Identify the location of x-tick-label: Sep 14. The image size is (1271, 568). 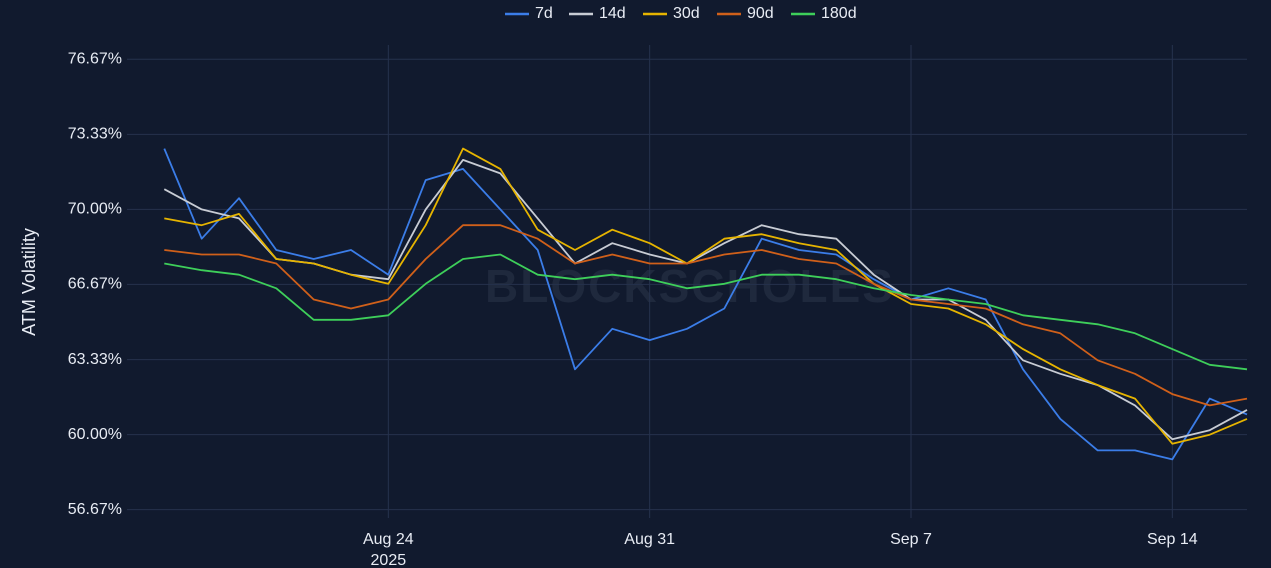
(1172, 539).